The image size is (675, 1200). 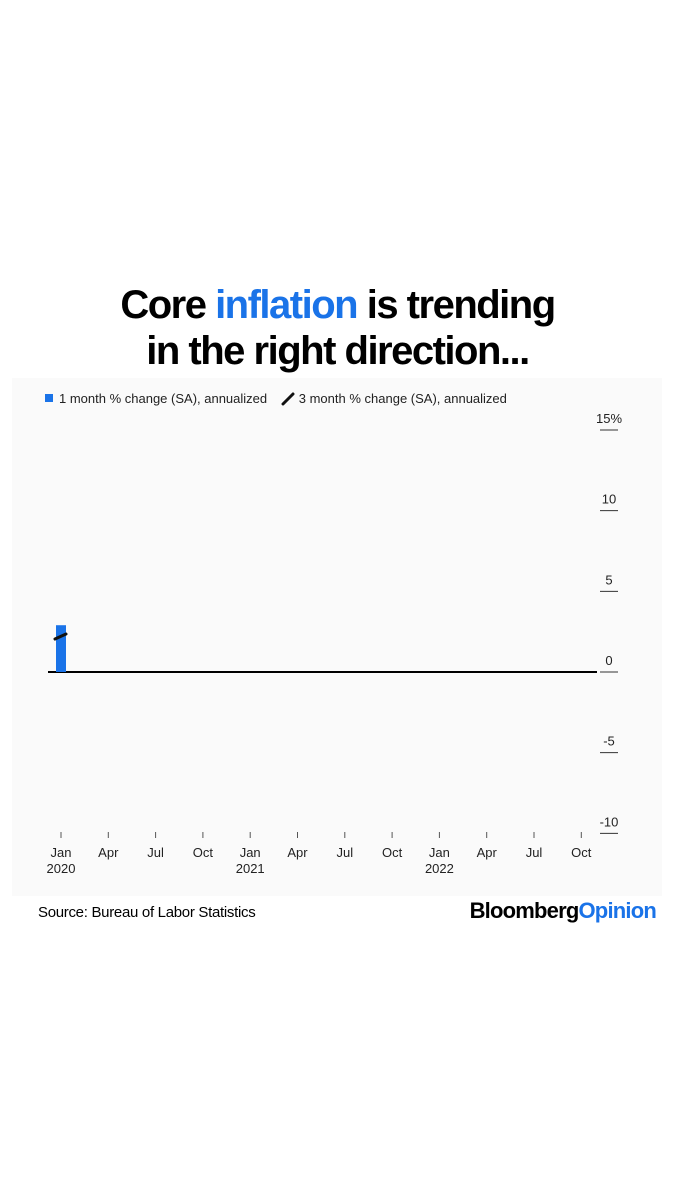 What do you see at coordinates (609, 418) in the screenshot?
I see `y-tick-label: 15%` at bounding box center [609, 418].